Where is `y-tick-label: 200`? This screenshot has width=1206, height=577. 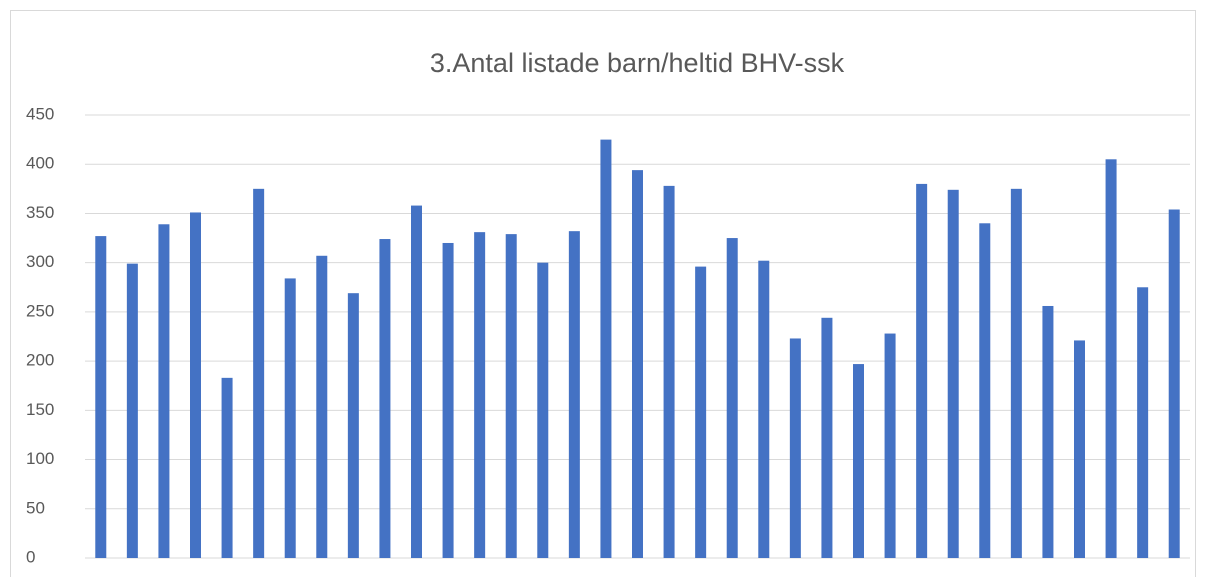
y-tick-label: 200 is located at coordinates (40, 360).